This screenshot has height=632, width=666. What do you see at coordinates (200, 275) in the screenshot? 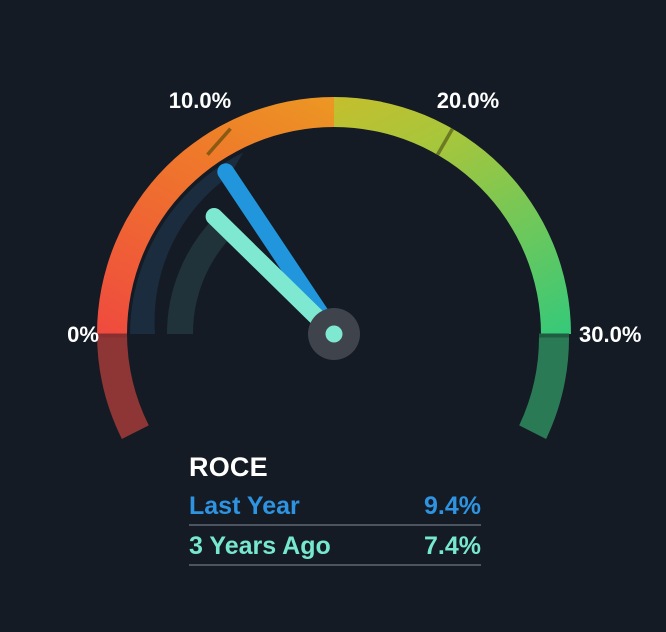
I see `track-three-years` at bounding box center [200, 275].